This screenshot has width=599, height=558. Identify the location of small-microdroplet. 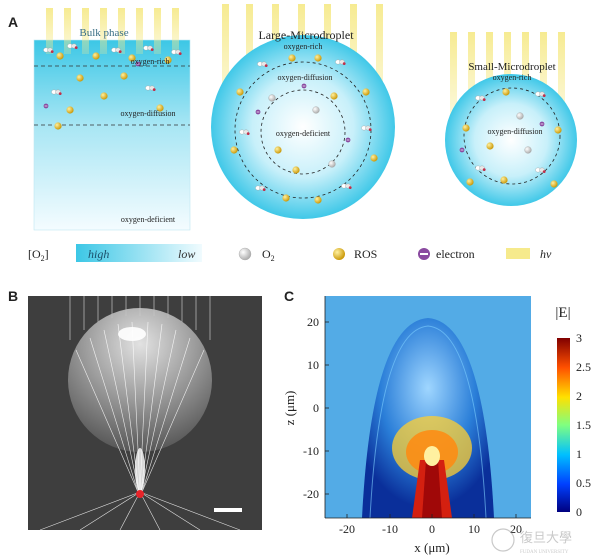
(511, 140).